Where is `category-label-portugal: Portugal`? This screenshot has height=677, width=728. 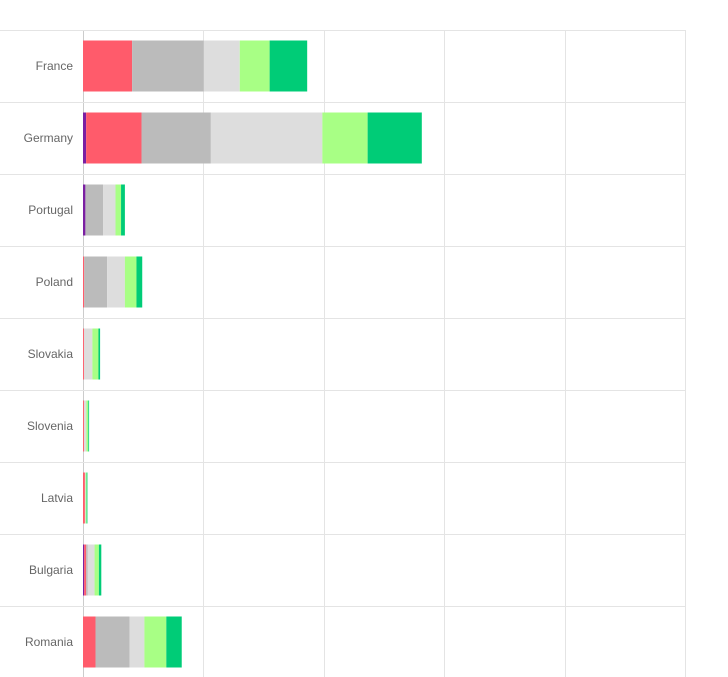 category-label-portugal: Portugal is located at coordinates (50, 210).